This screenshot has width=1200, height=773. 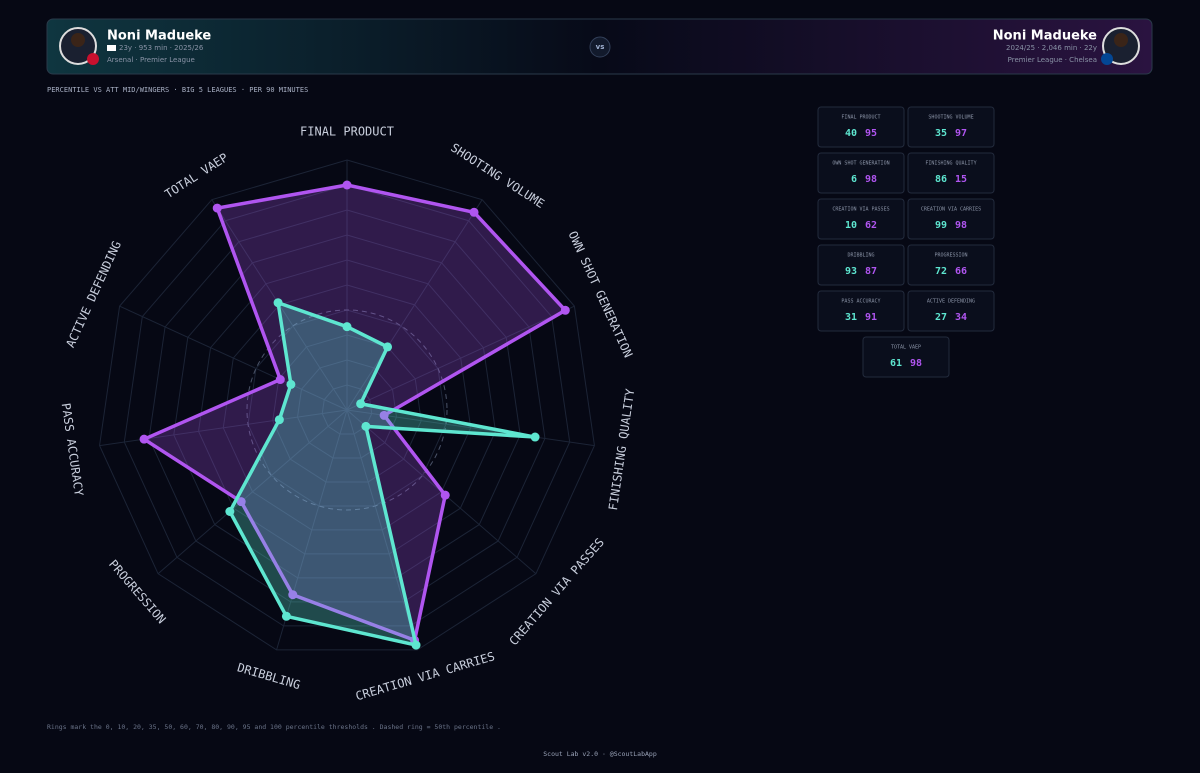 I want to click on stat-label: TOTAL VAEP, so click(x=906, y=348).